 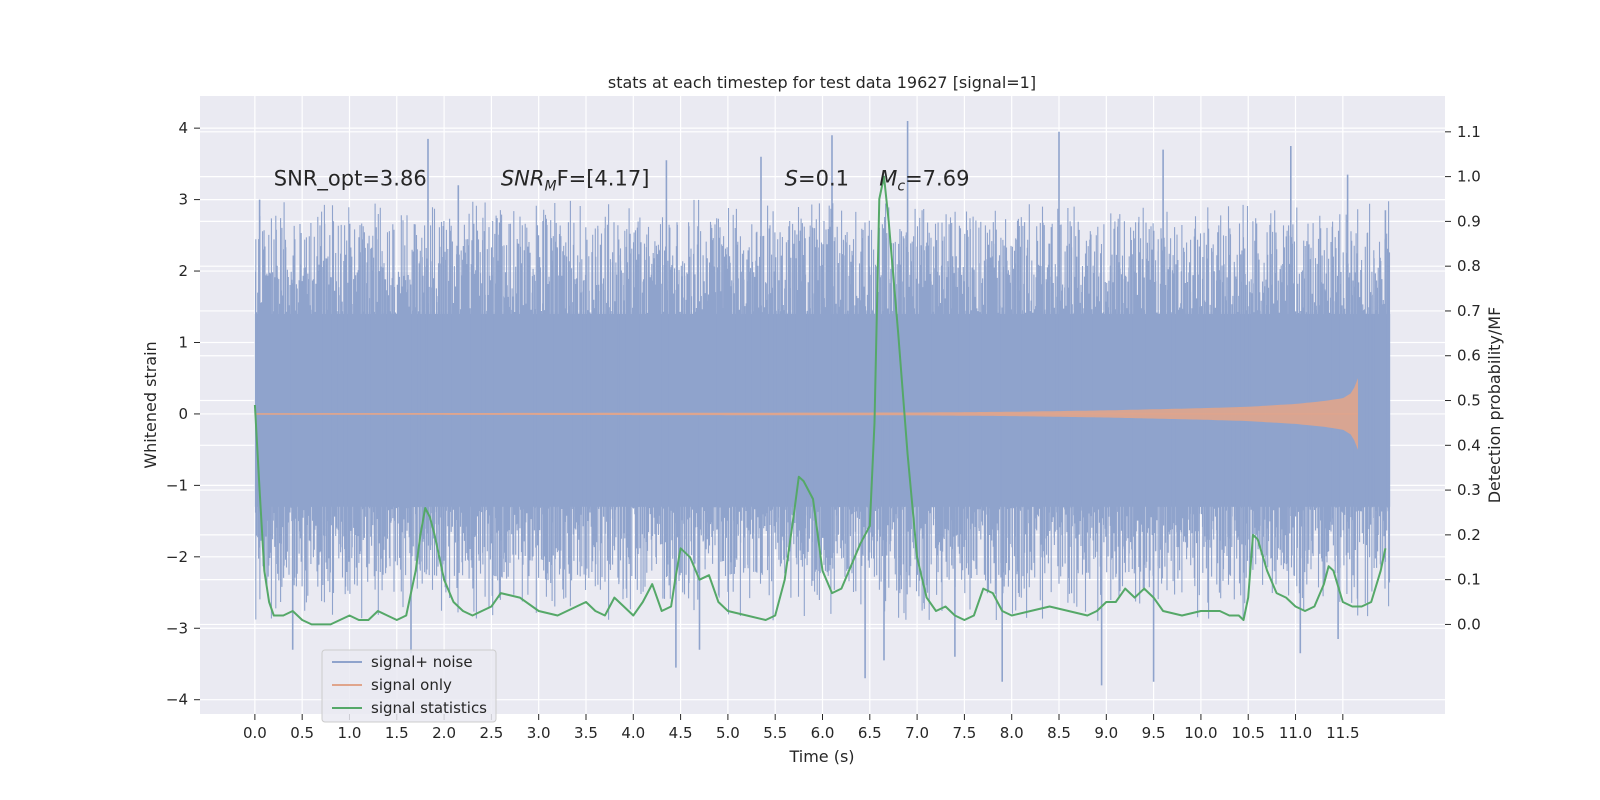 What do you see at coordinates (523, 178) in the screenshot?
I see `annotation-symbol: SNR` at bounding box center [523, 178].